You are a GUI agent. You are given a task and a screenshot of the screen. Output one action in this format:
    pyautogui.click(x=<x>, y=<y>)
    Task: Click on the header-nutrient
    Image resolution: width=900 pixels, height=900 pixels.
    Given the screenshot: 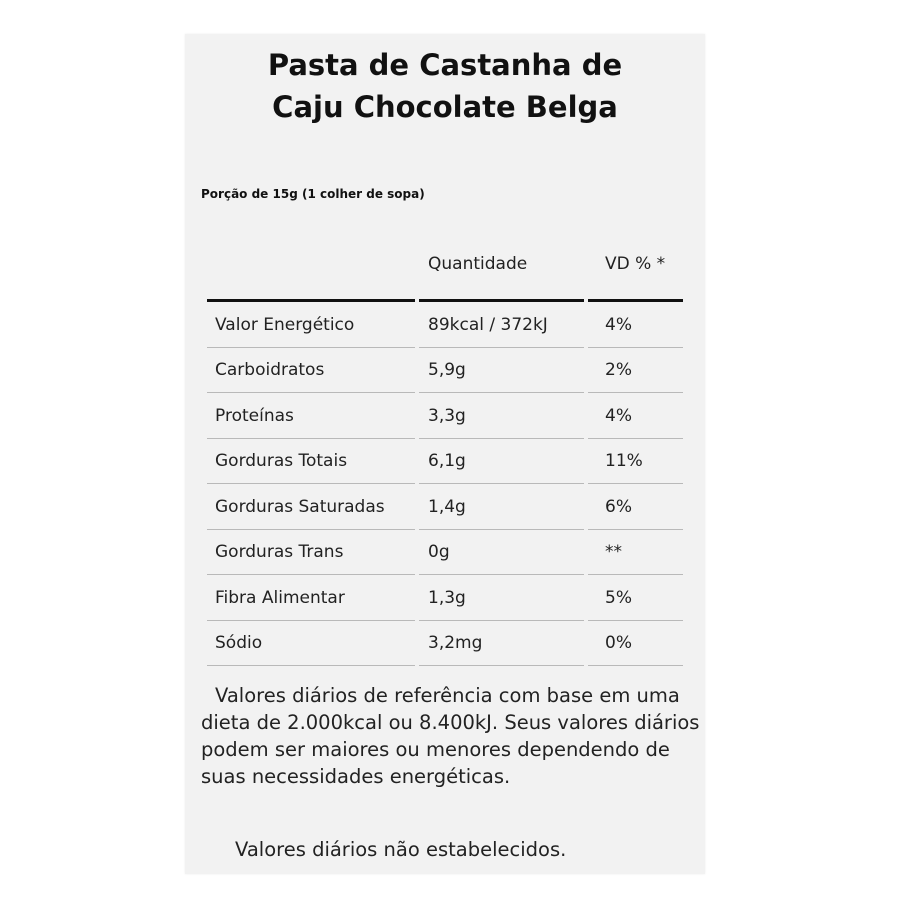 What is the action you would take?
    pyautogui.click(x=313, y=278)
    